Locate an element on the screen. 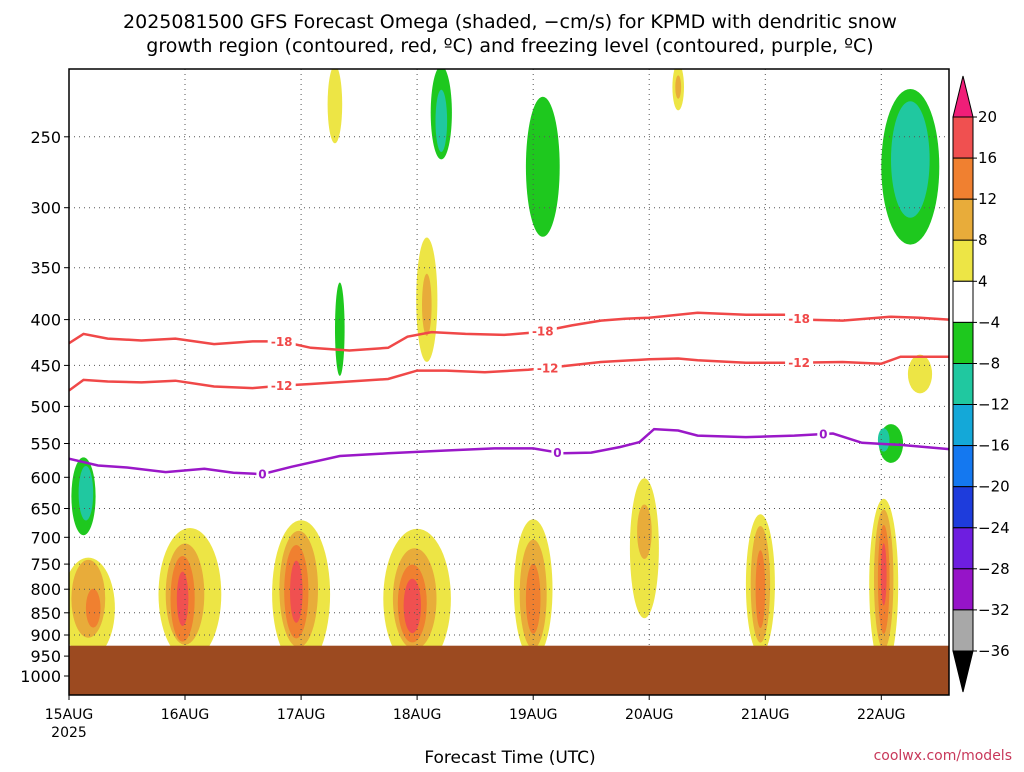  y-tick-label: 400 is located at coordinates (45, 320).